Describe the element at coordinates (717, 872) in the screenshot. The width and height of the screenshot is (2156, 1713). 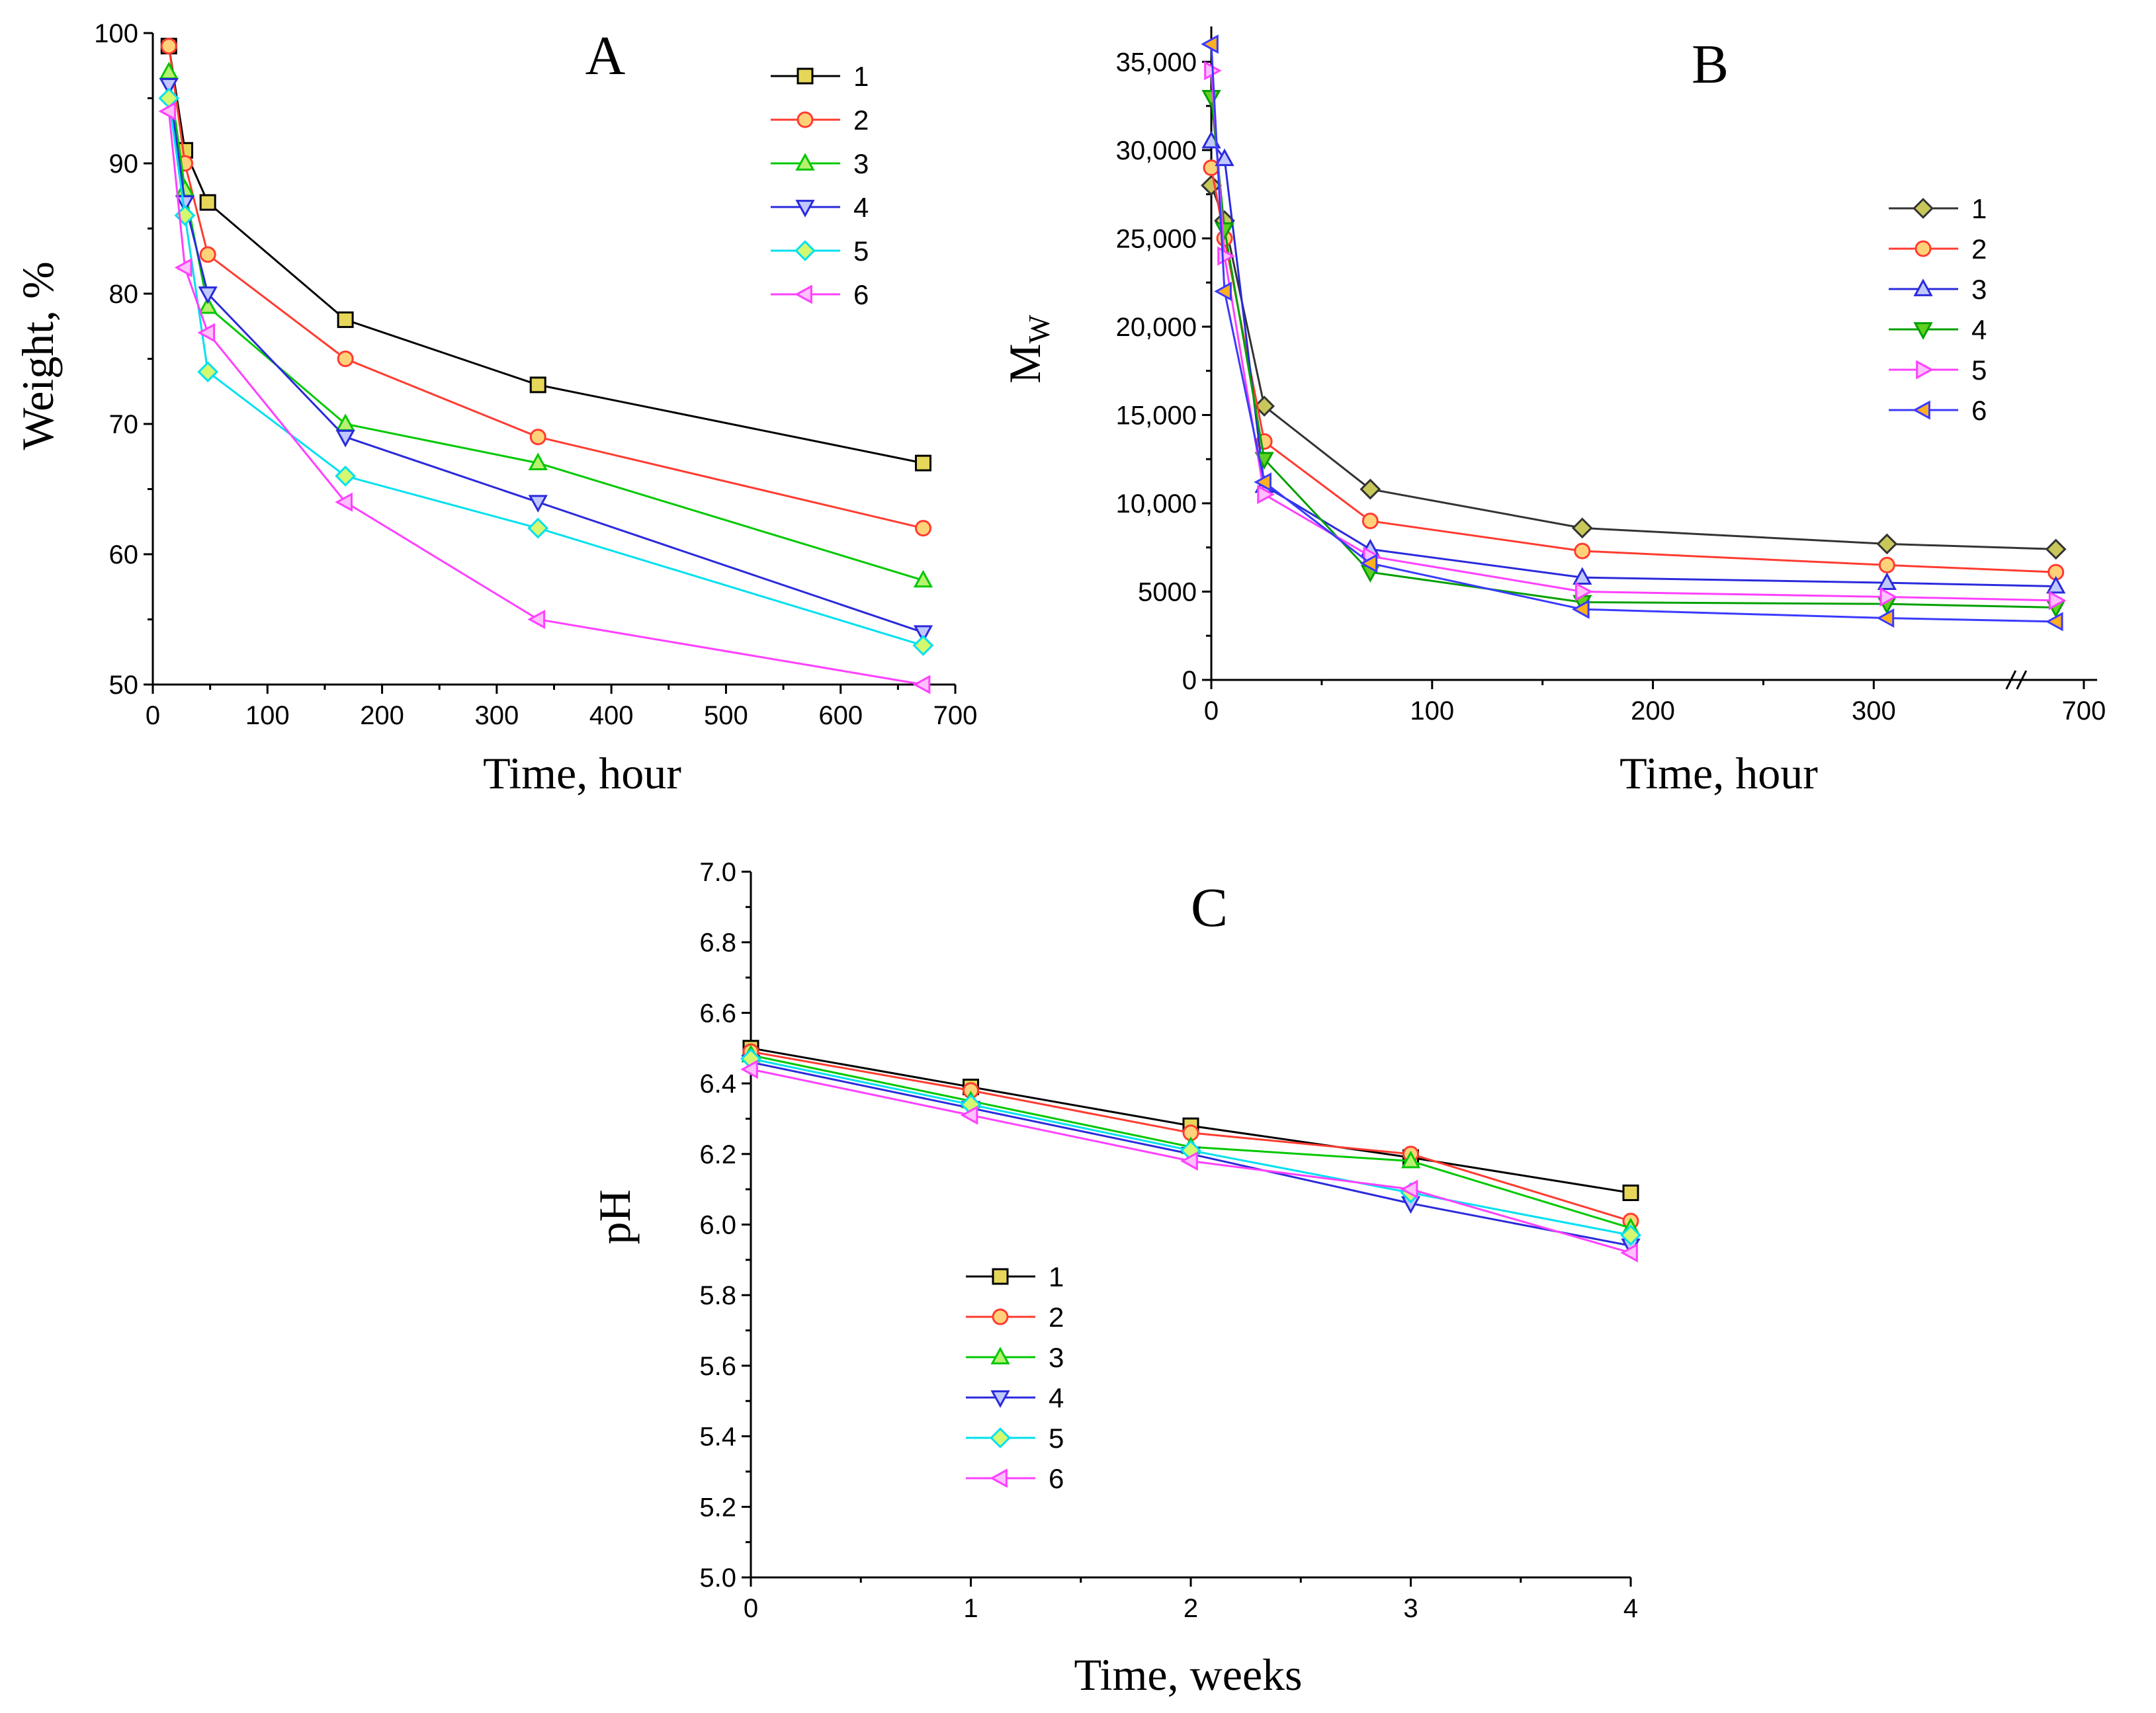
I see `y-tick-label: 7.0` at that location.